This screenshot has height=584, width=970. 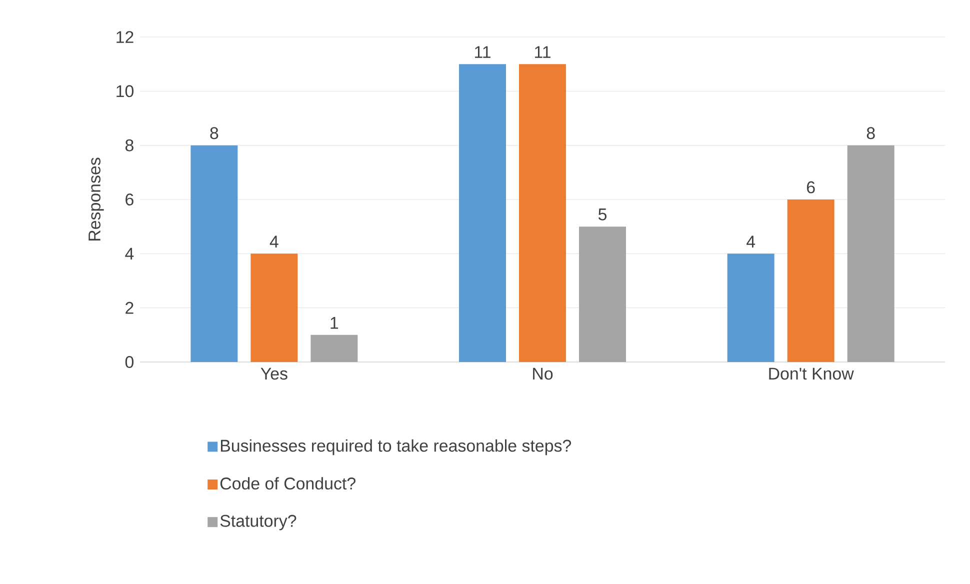 What do you see at coordinates (130, 308) in the screenshot?
I see `y-tick-label: 2` at bounding box center [130, 308].